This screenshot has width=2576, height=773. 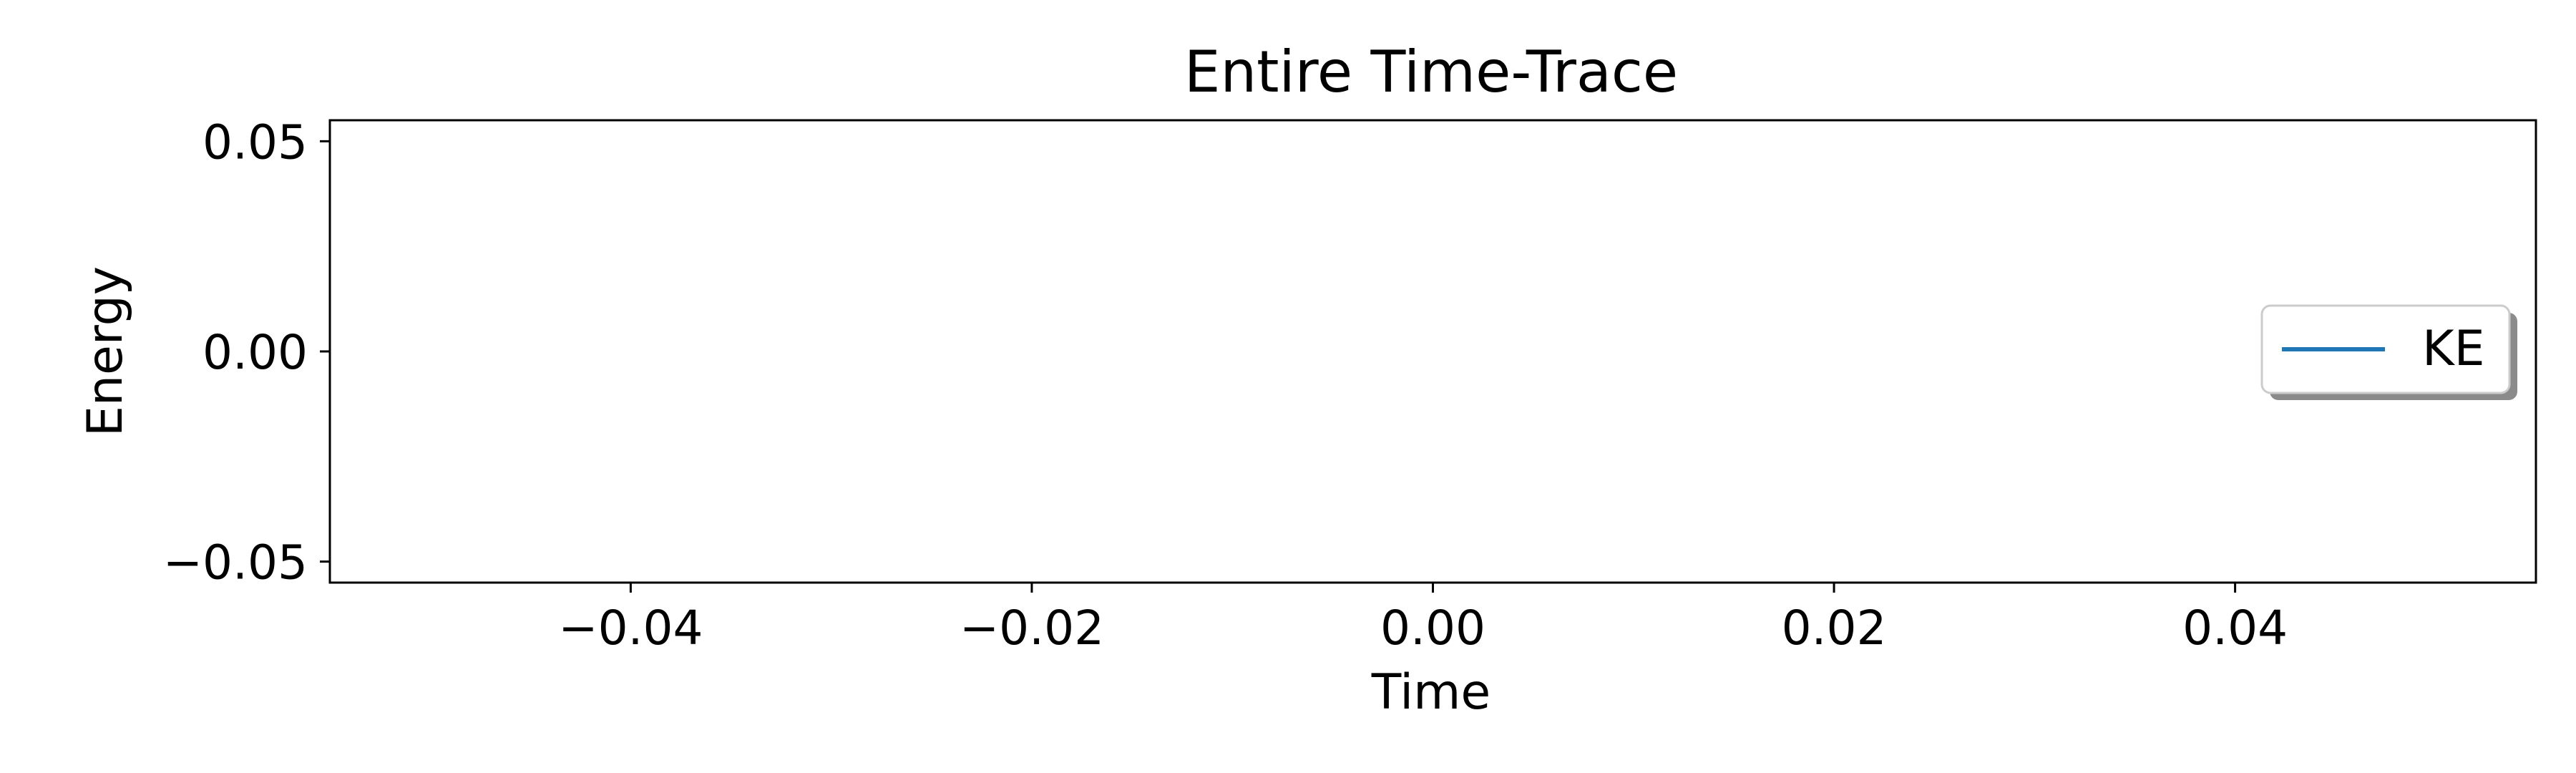 What do you see at coordinates (1432, 628) in the screenshot?
I see `x-tick-label: 0.00` at bounding box center [1432, 628].